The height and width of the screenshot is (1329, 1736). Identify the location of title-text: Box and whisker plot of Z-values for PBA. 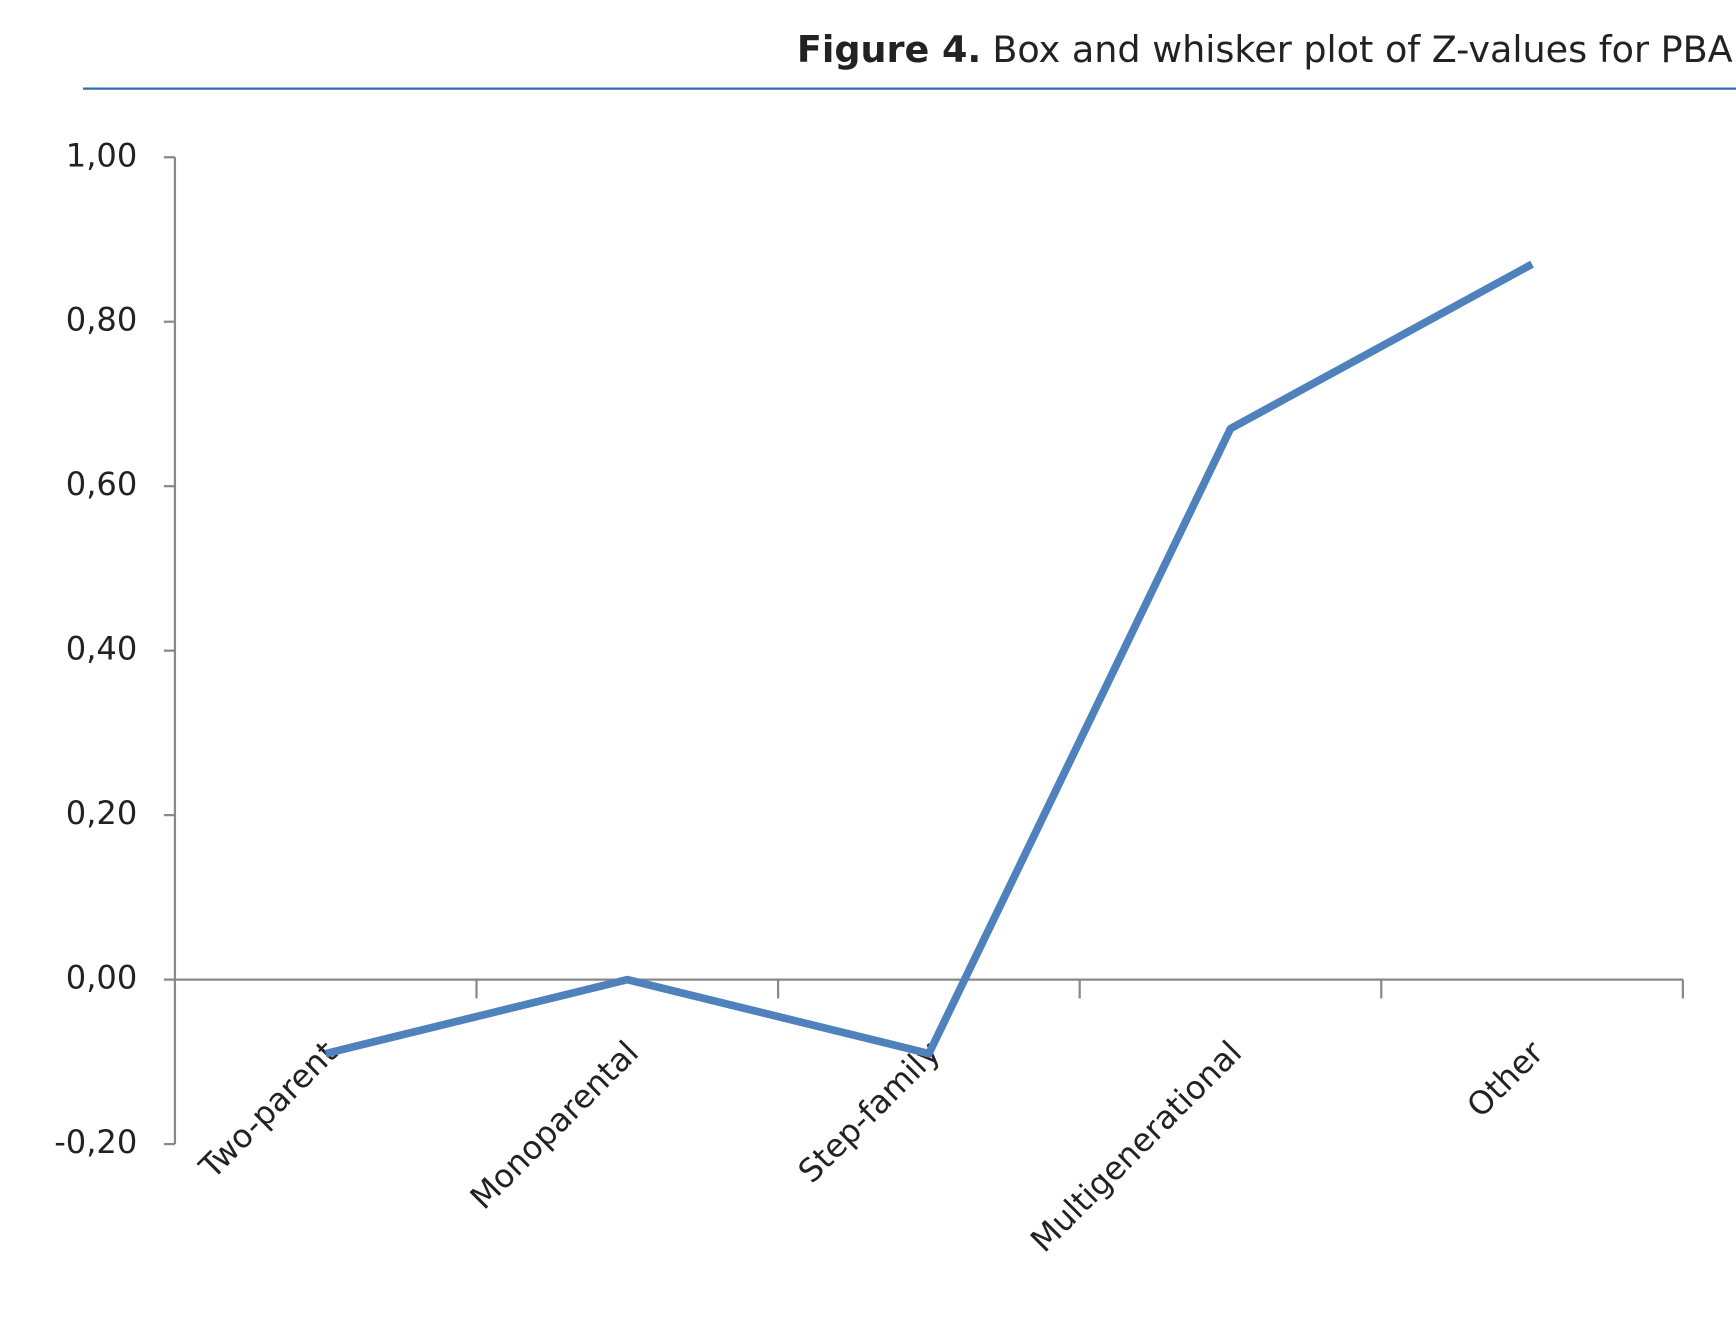
(1362, 48).